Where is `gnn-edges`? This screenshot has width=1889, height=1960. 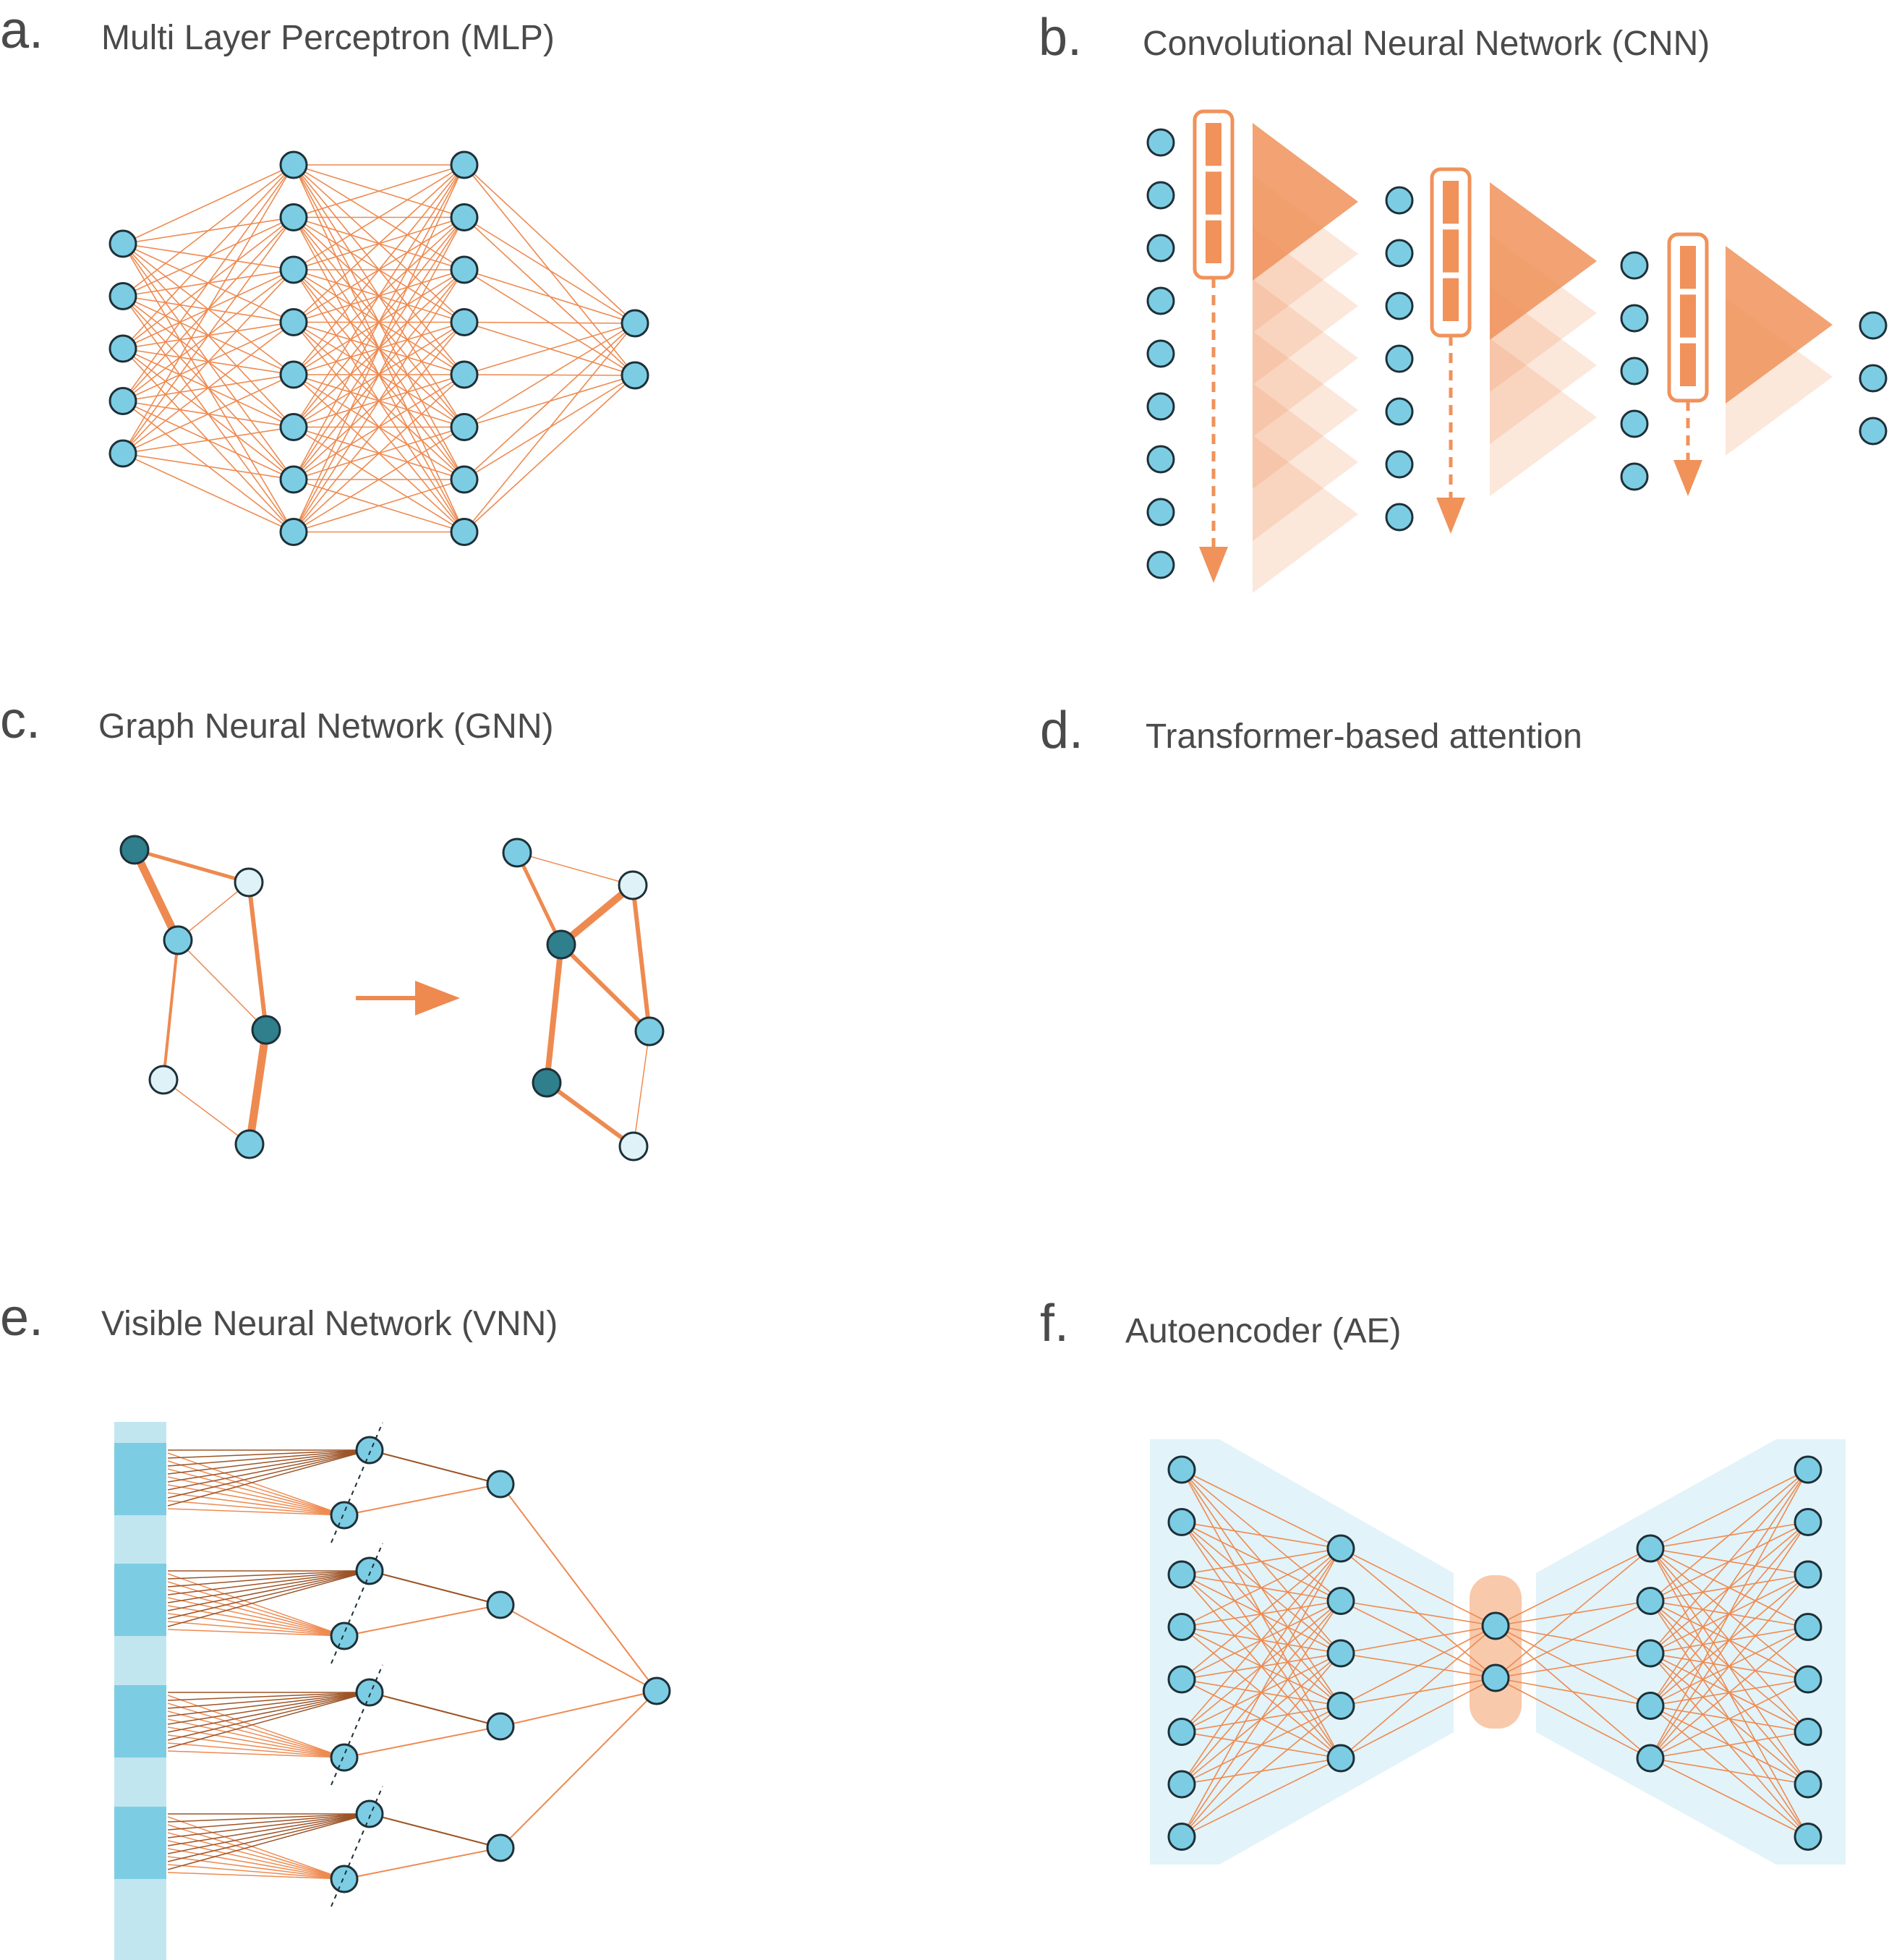
gnn-edges is located at coordinates (391, 998).